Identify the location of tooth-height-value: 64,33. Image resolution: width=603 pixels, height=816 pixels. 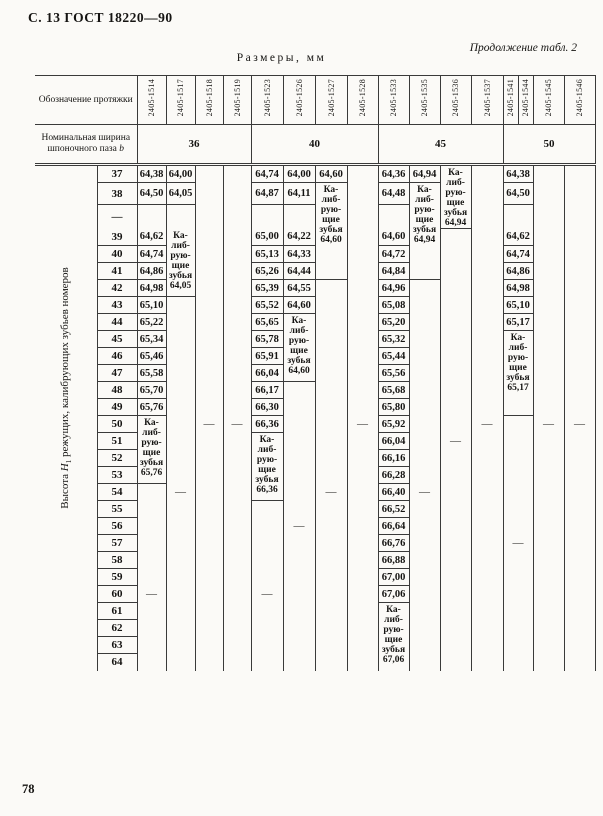
(299, 254).